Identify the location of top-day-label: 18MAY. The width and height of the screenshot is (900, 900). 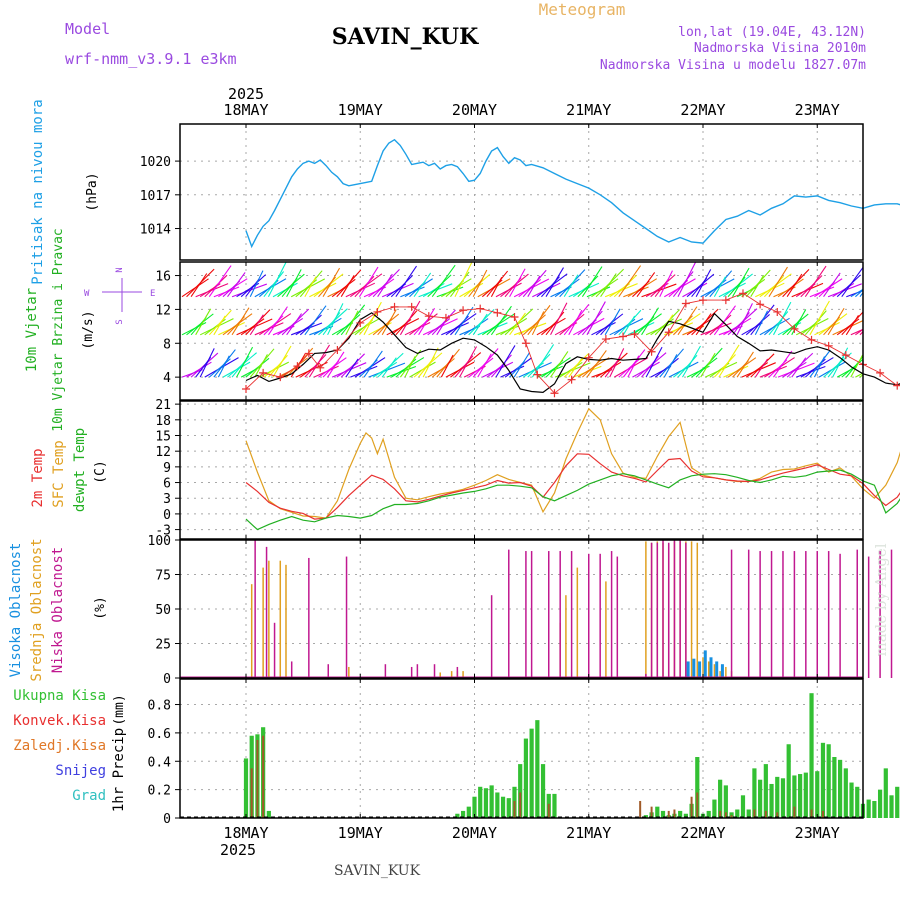
(245, 110).